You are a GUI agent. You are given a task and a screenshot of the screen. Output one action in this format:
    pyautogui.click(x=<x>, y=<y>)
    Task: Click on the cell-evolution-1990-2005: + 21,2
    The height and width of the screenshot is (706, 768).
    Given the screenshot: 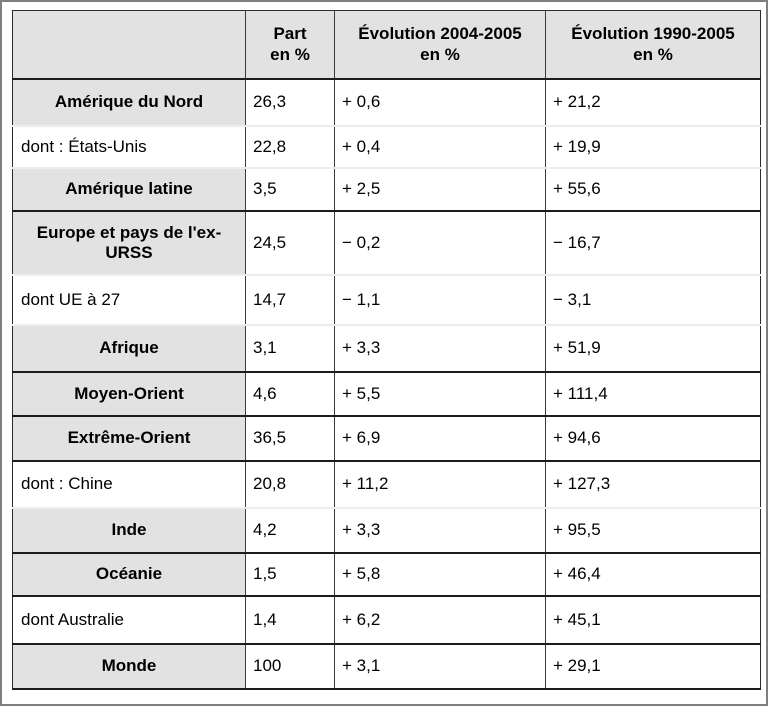 What is the action you would take?
    pyautogui.click(x=653, y=102)
    